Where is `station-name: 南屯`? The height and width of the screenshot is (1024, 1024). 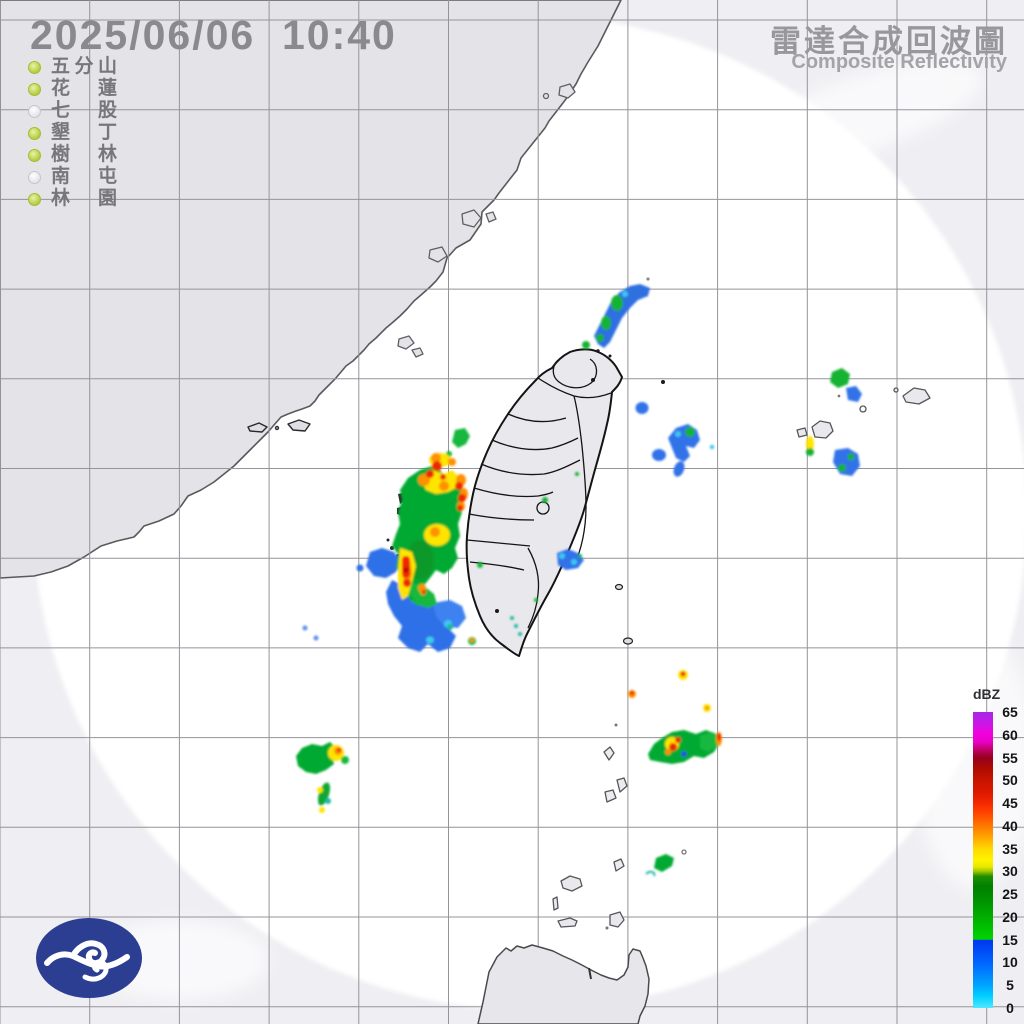
station-name: 南屯 is located at coordinates (84, 176).